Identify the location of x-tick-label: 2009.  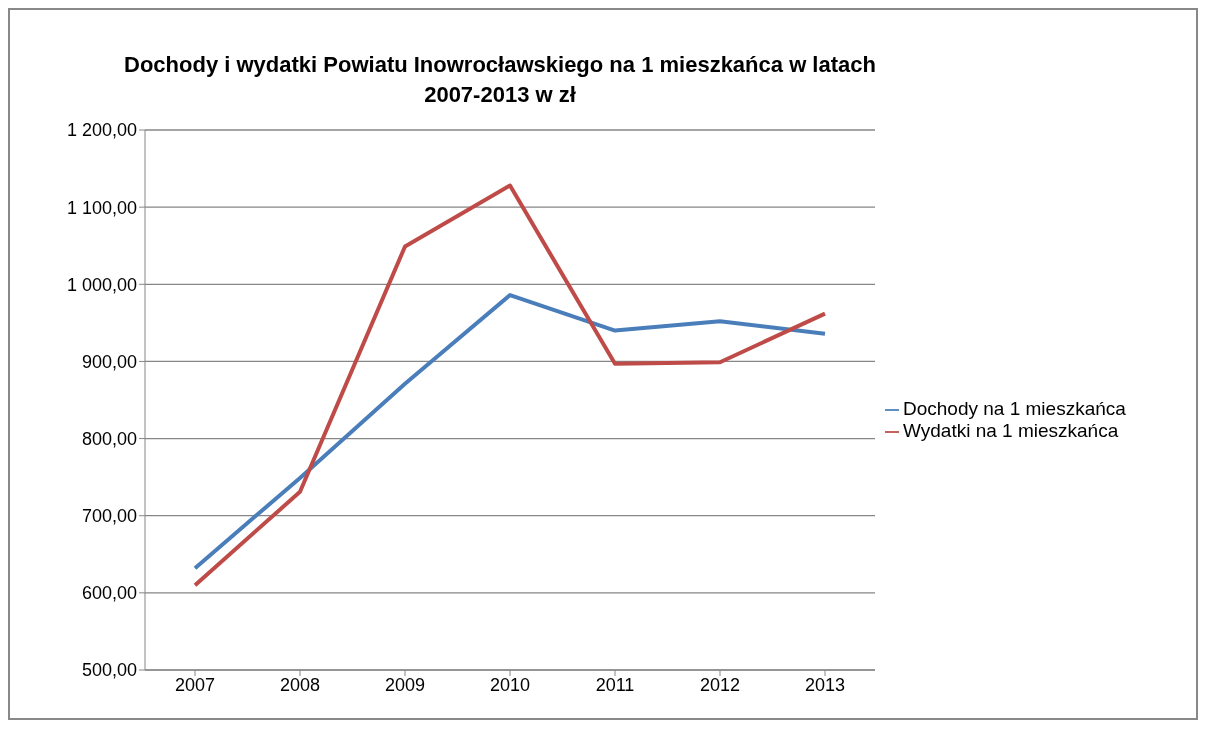
(405, 684).